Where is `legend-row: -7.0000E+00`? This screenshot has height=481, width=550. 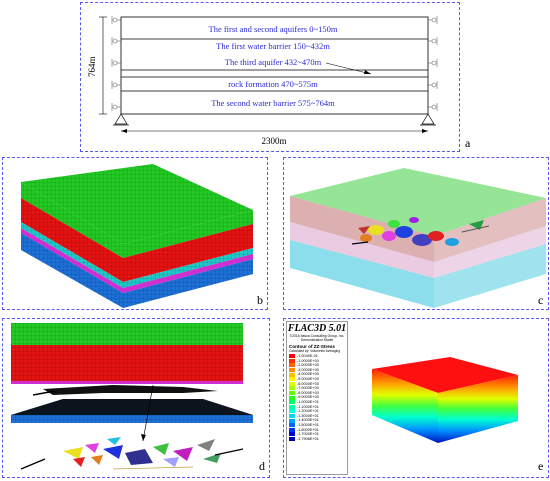
legend-row: -7.0000E+00 is located at coordinates (318, 388).